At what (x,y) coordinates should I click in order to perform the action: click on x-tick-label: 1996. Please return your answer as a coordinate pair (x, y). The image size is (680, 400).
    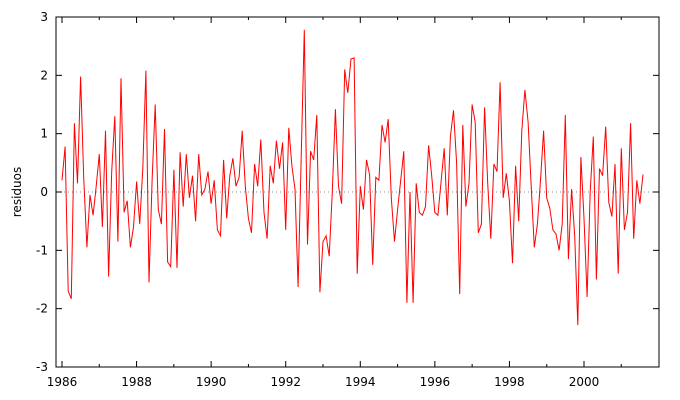
    Looking at the image, I should click on (435, 382).